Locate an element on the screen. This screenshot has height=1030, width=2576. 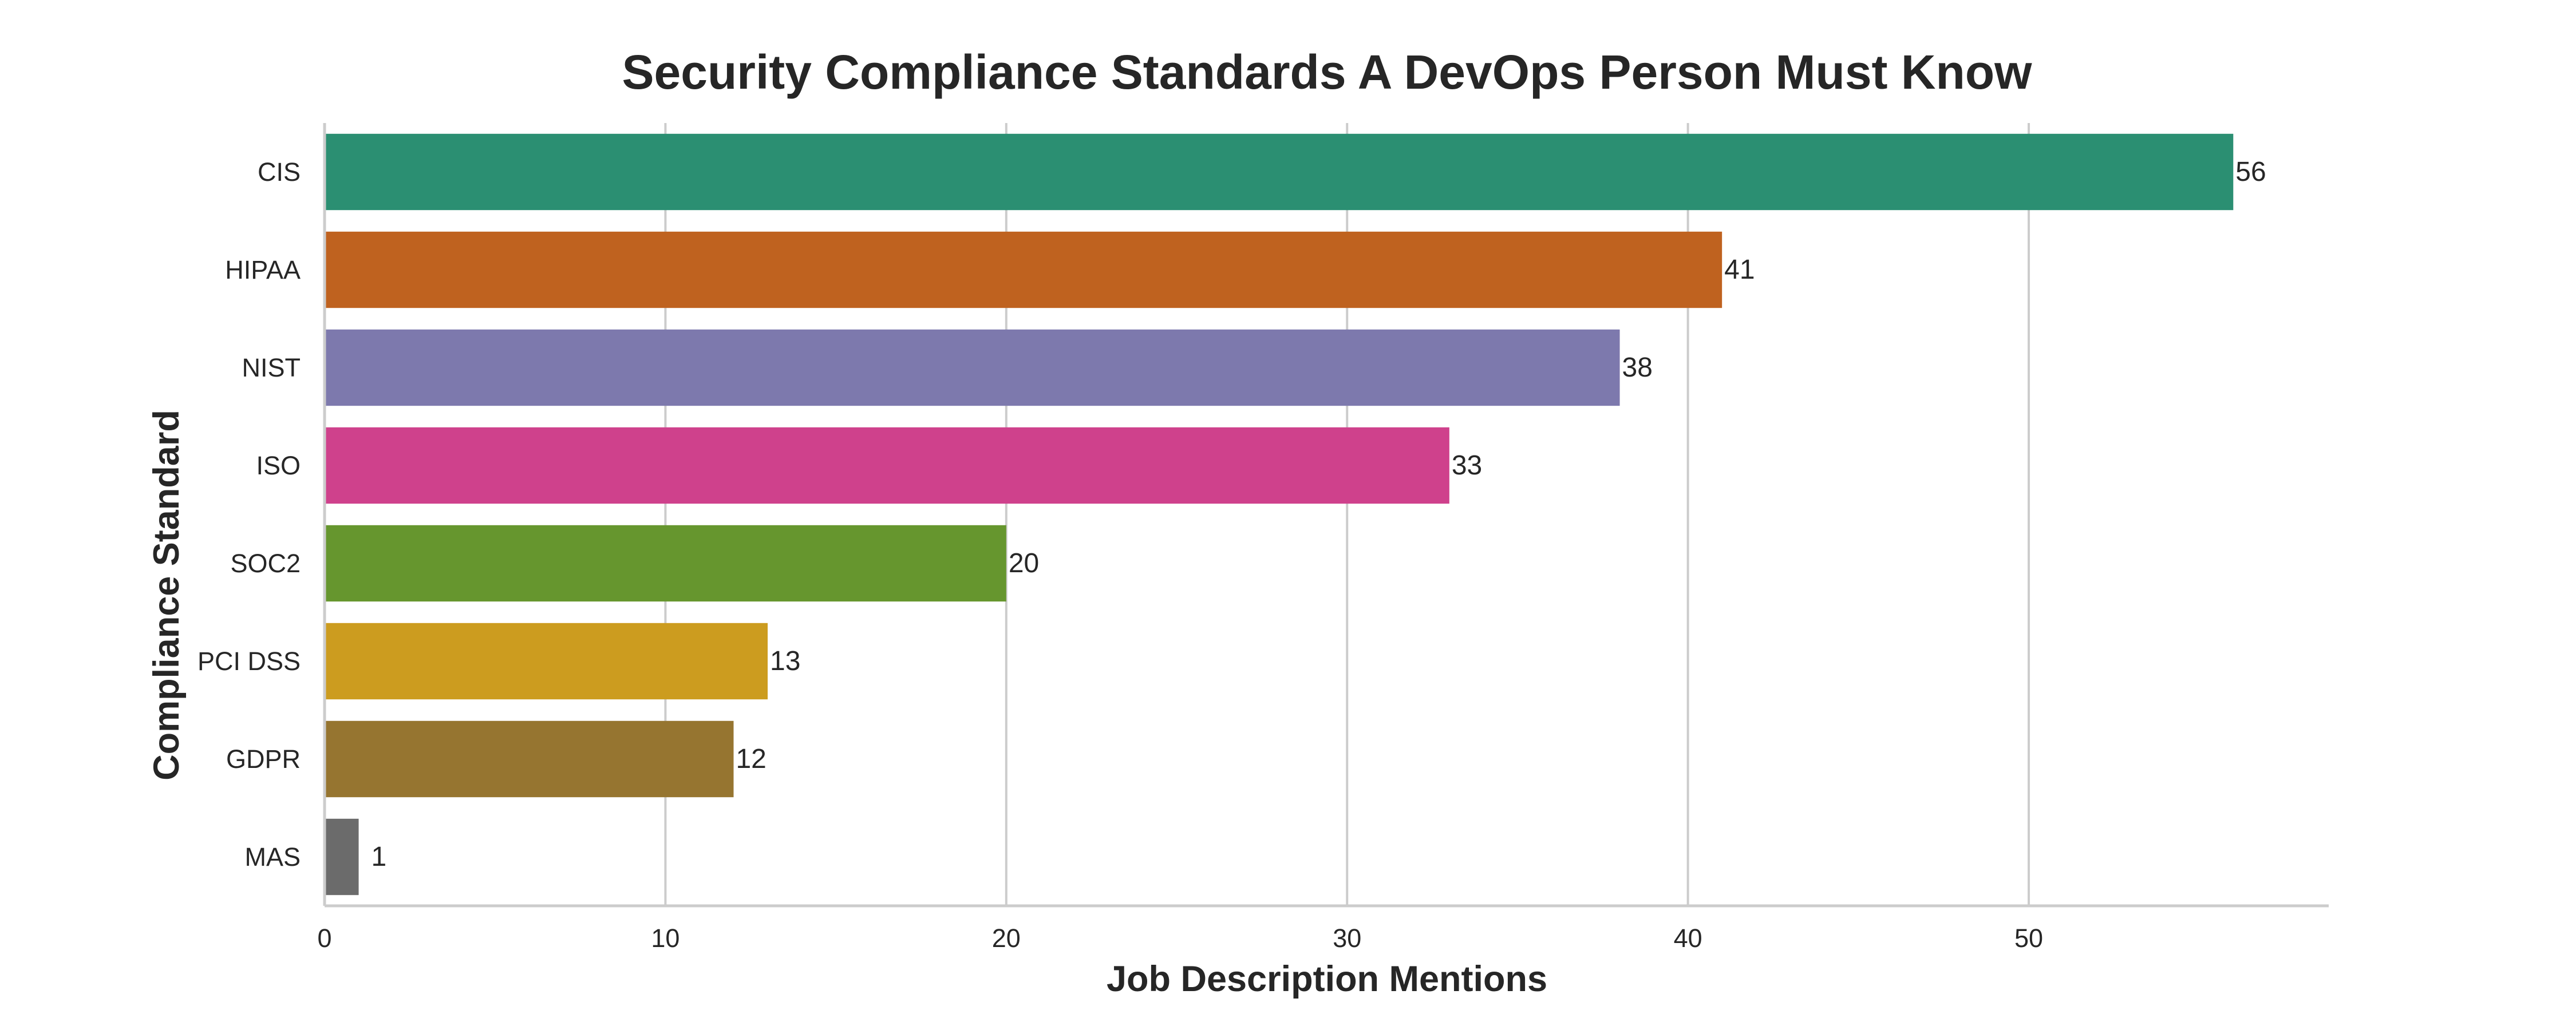
x-tick-labels: 0 10 20 30 40 50 is located at coordinates (1180, 938).